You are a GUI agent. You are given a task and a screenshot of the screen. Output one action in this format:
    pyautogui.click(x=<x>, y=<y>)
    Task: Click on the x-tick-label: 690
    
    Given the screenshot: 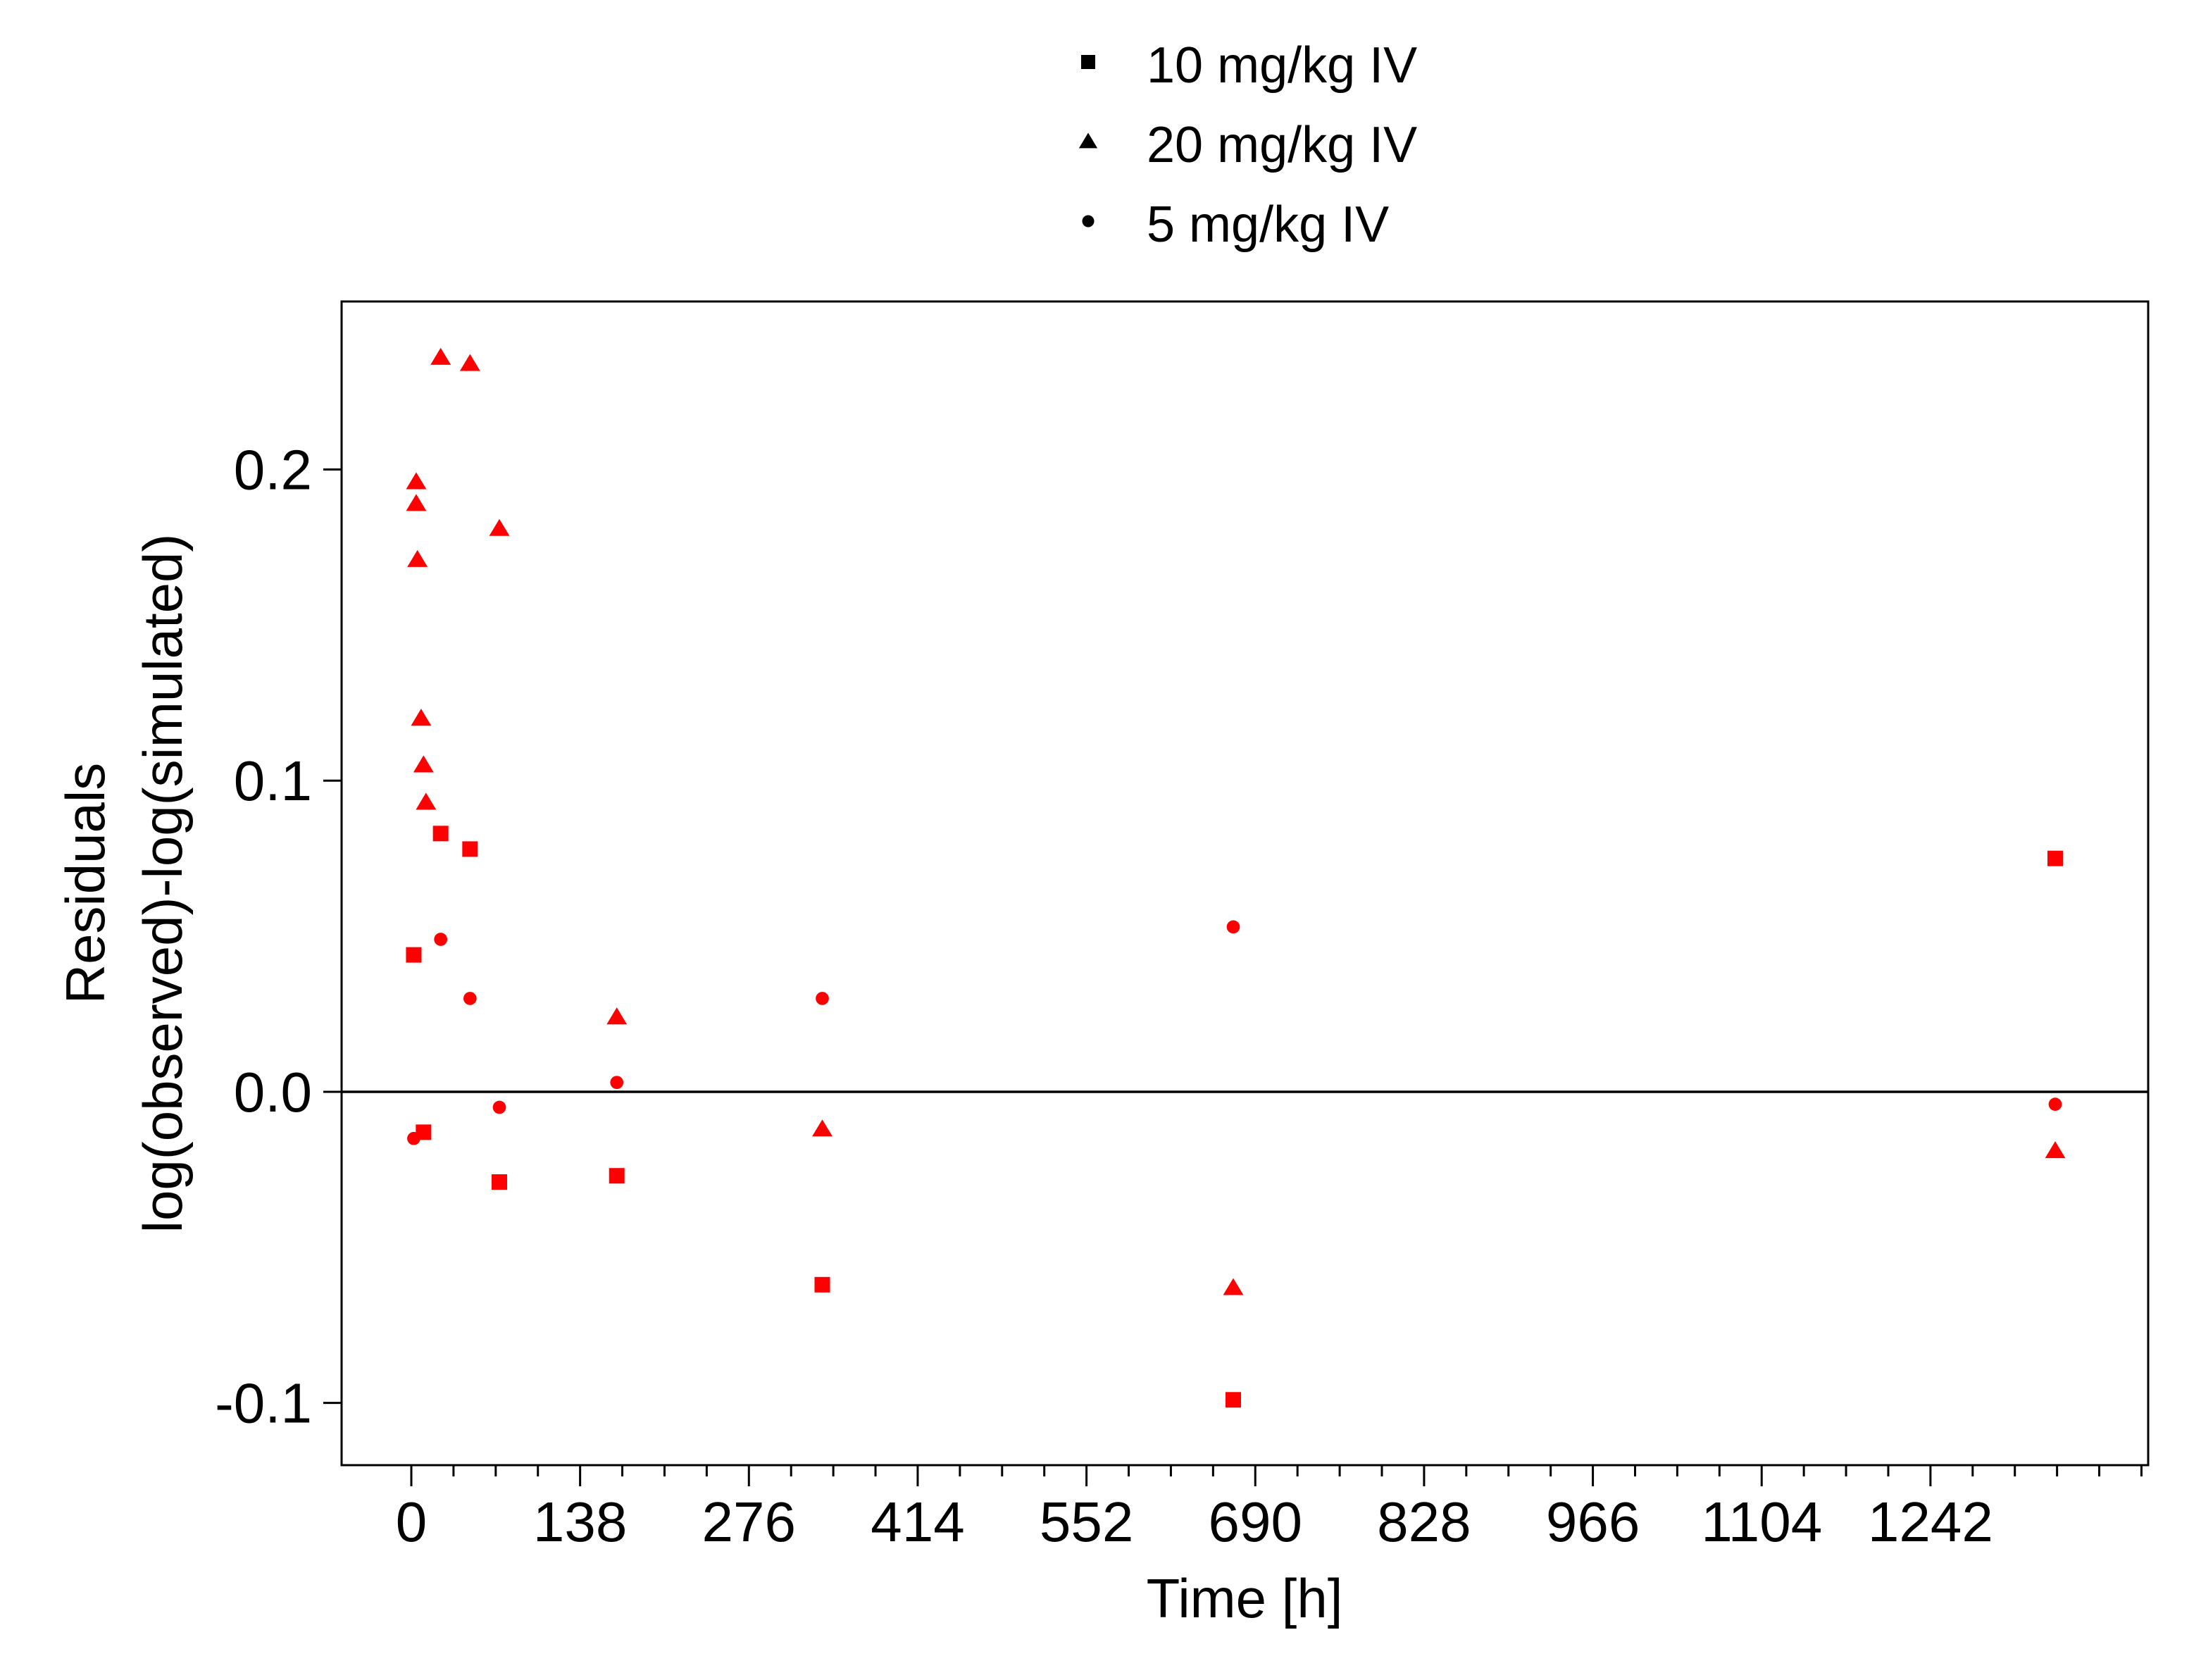 What is the action you would take?
    pyautogui.click(x=1255, y=1522)
    